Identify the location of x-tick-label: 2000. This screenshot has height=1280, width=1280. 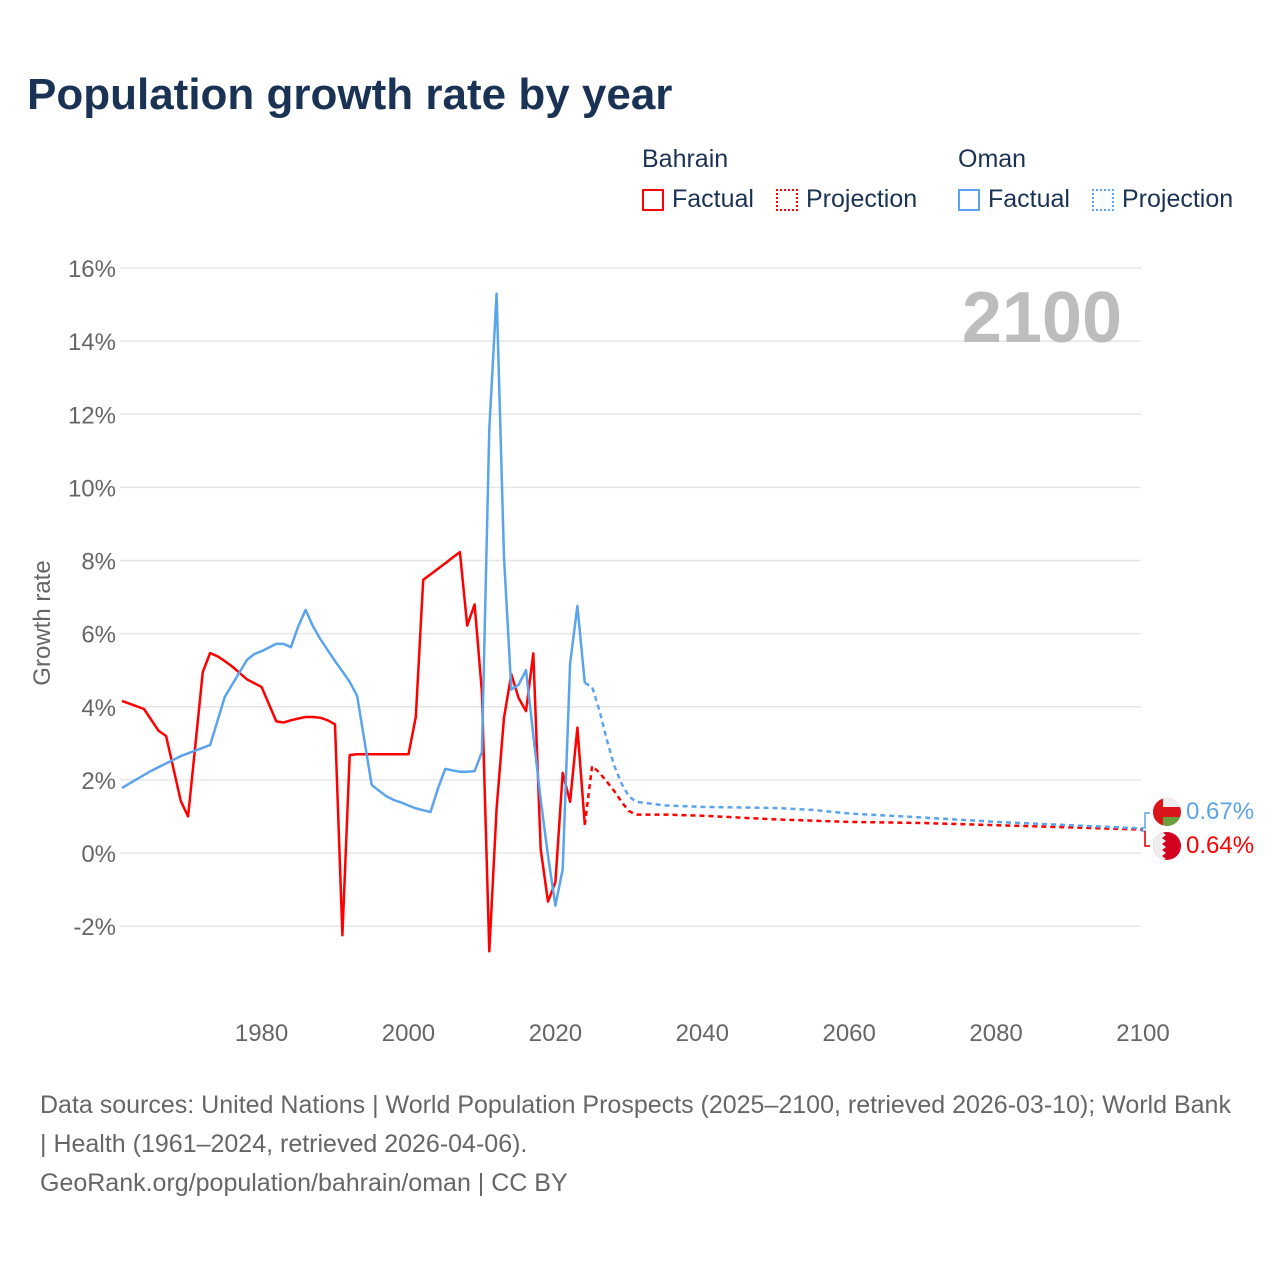
(408, 1033).